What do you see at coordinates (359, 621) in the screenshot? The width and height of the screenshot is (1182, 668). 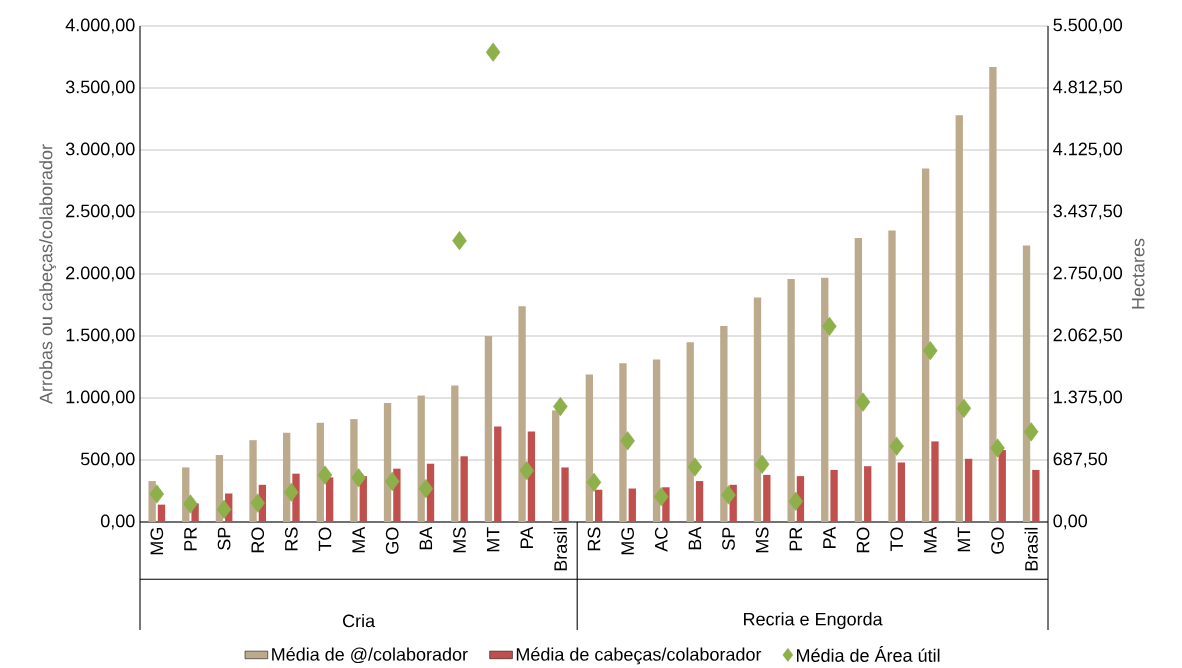 I see `text: Cria` at bounding box center [359, 621].